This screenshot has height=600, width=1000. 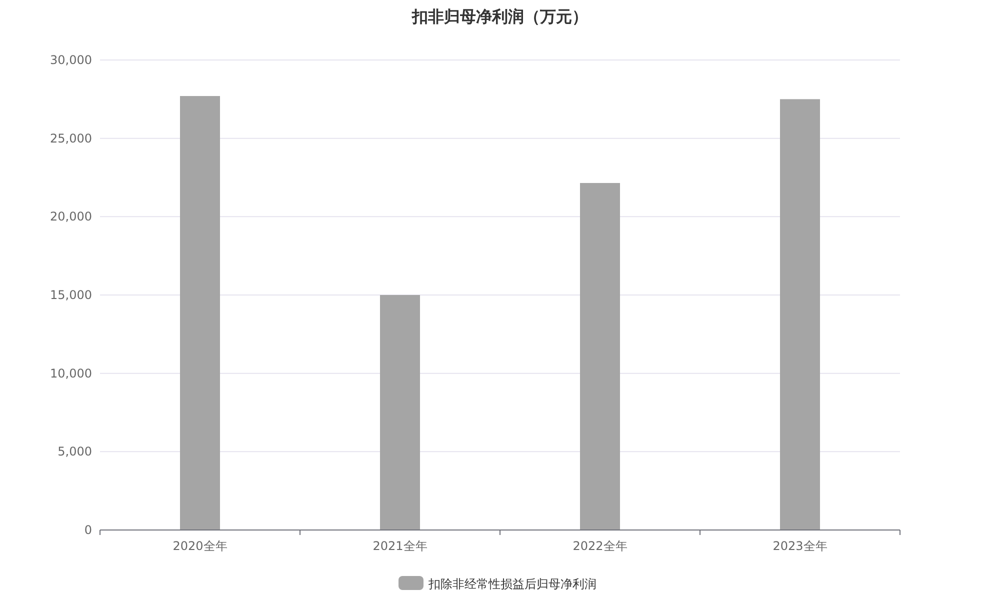 What do you see at coordinates (400, 546) in the screenshot?
I see `x-tick-label: 2021全年` at bounding box center [400, 546].